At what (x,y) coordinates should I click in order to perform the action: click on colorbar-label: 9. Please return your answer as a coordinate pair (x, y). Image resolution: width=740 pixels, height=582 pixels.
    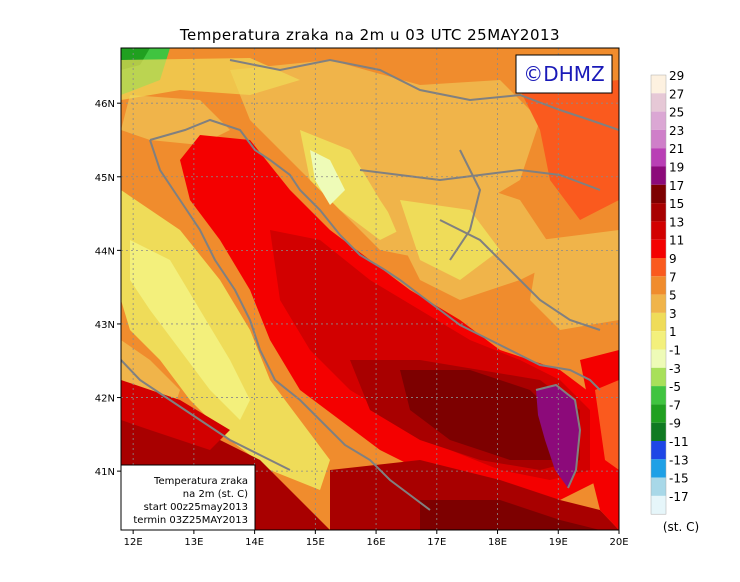
    Looking at the image, I should click on (673, 259).